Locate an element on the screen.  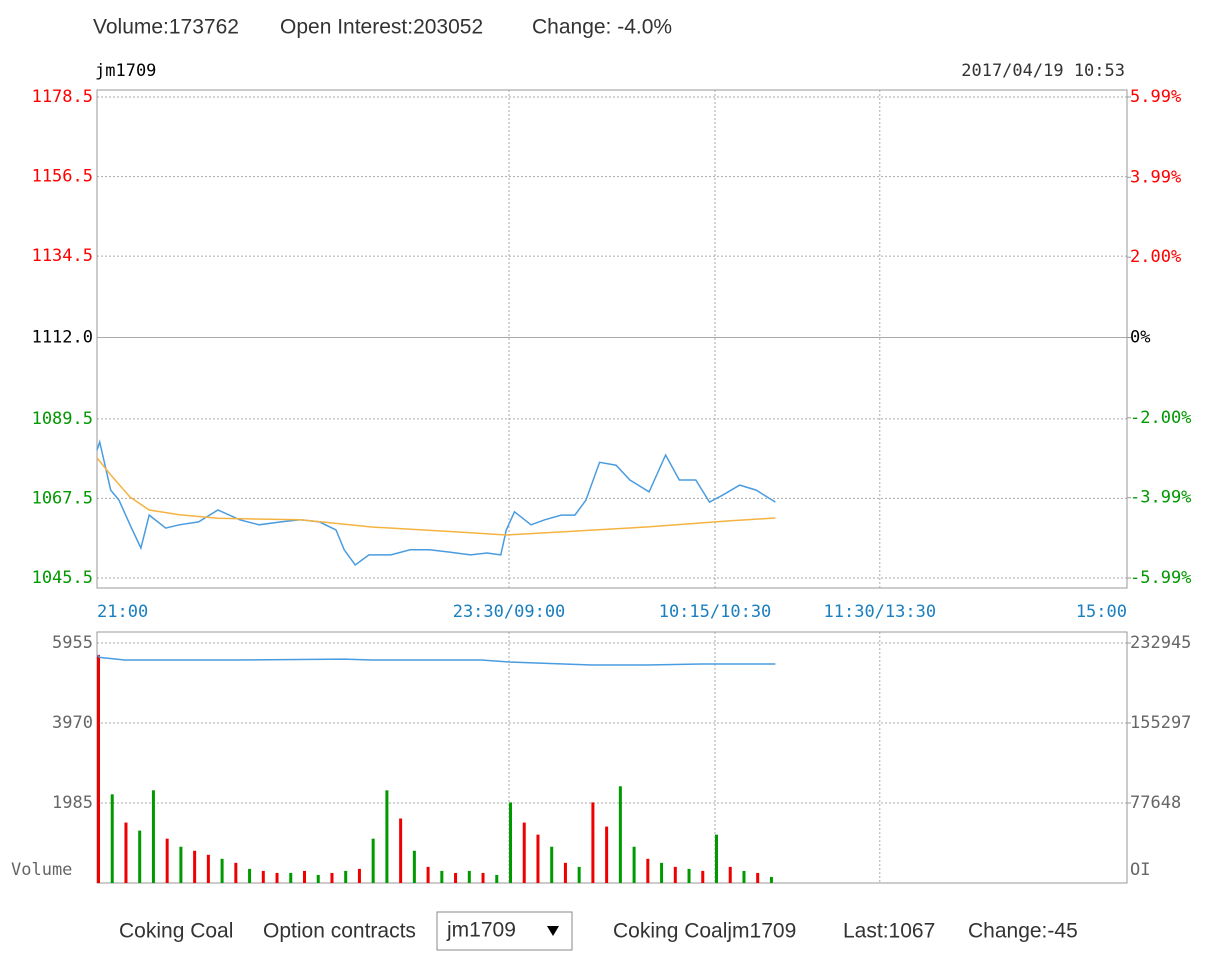
y2-tick-label: 3.99% is located at coordinates (1155, 177).